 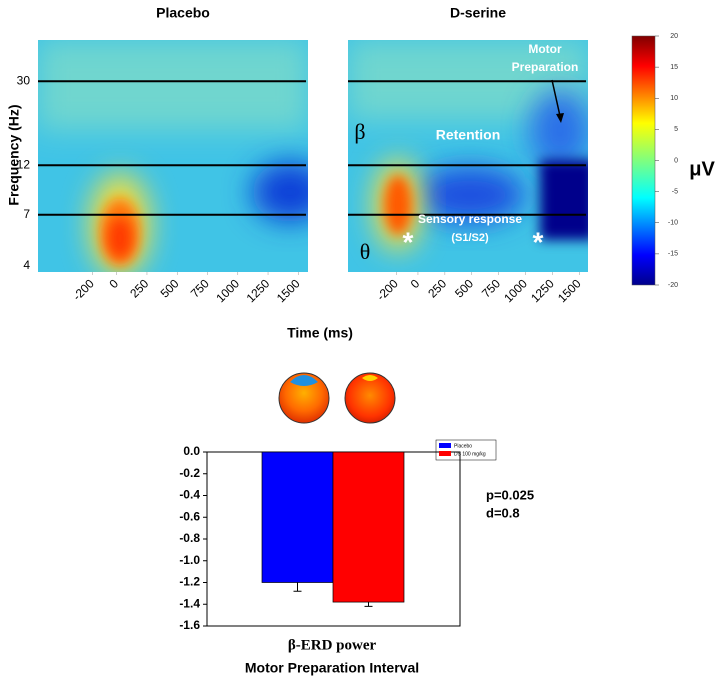 I want to click on colorbar-tick-label: -20, so click(x=673, y=285).